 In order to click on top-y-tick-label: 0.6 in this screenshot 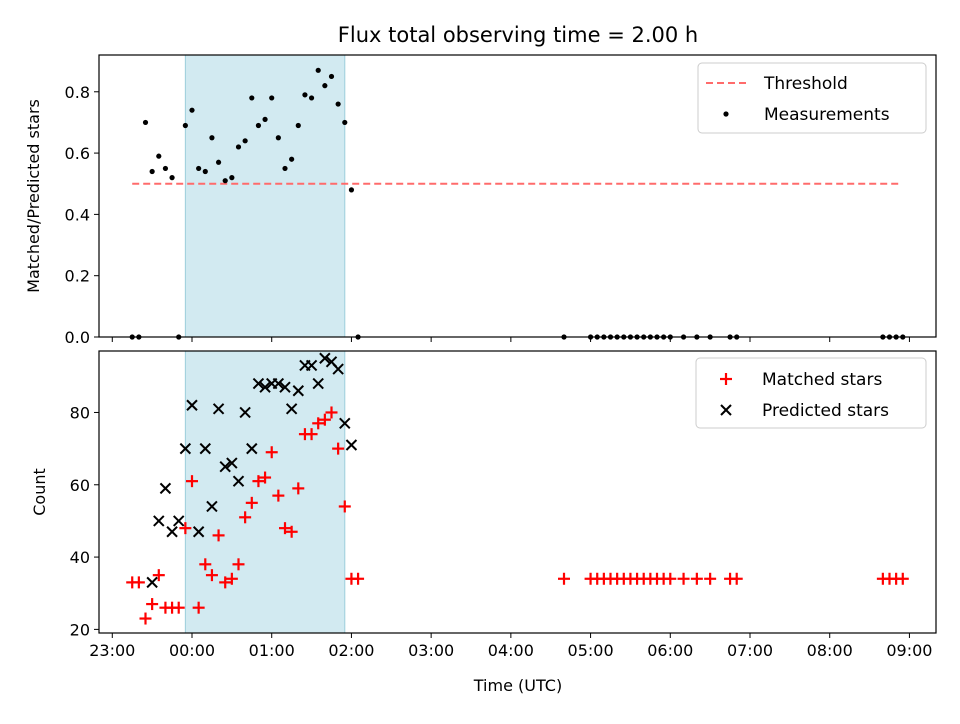, I will do `click(77, 153)`.